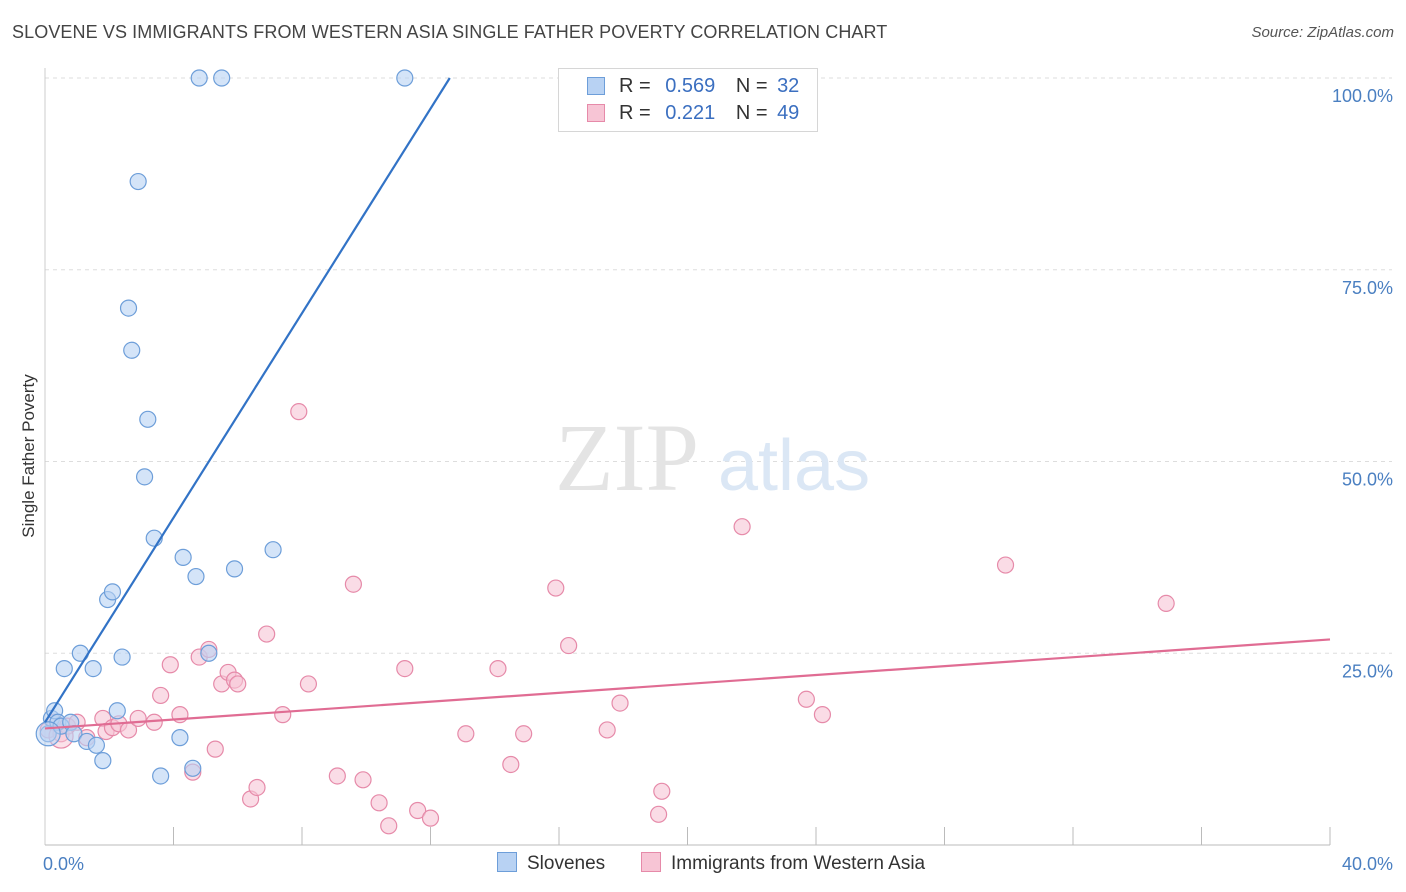  What do you see at coordinates (596, 86) in the screenshot?
I see `legend-swatch-blue` at bounding box center [596, 86].